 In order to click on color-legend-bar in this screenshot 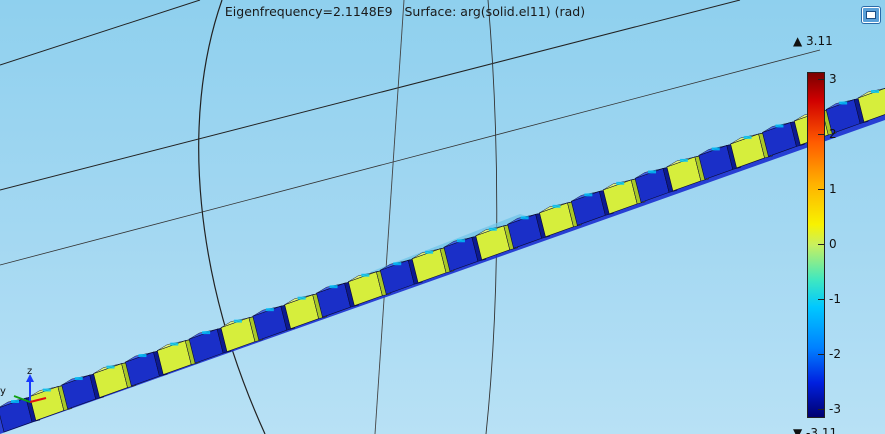, I will do `click(816, 245)`.